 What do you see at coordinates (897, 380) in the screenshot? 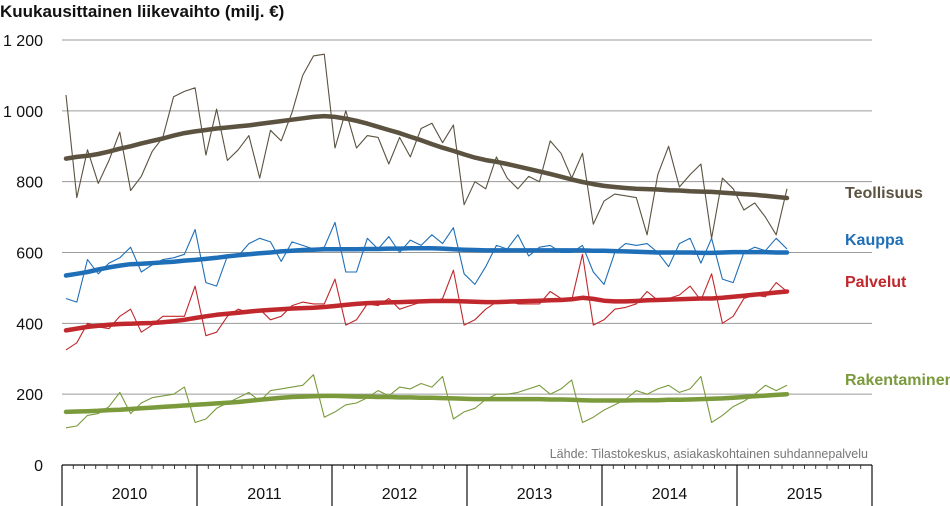
I see `series-label-rakentaminen: Rakentaminen` at bounding box center [897, 380].